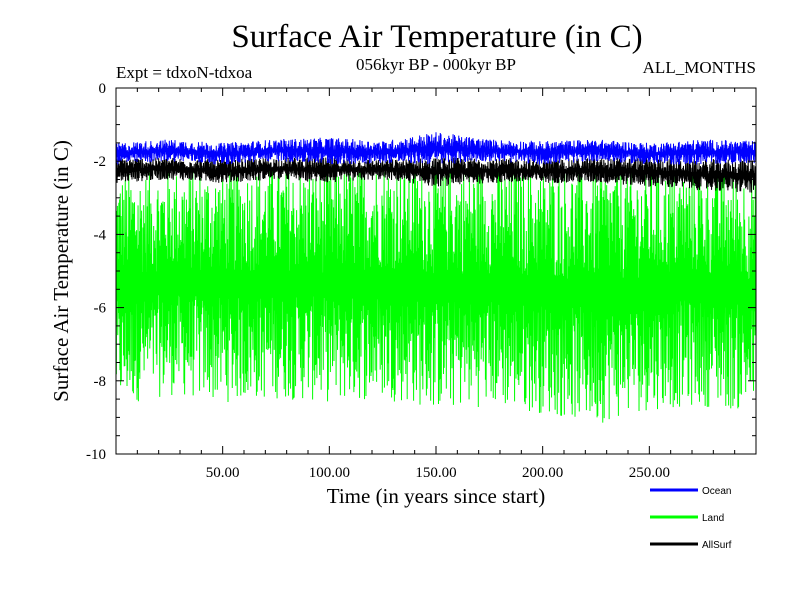  Describe the element at coordinates (436, 148) in the screenshot. I see `series-line-ocean` at that location.